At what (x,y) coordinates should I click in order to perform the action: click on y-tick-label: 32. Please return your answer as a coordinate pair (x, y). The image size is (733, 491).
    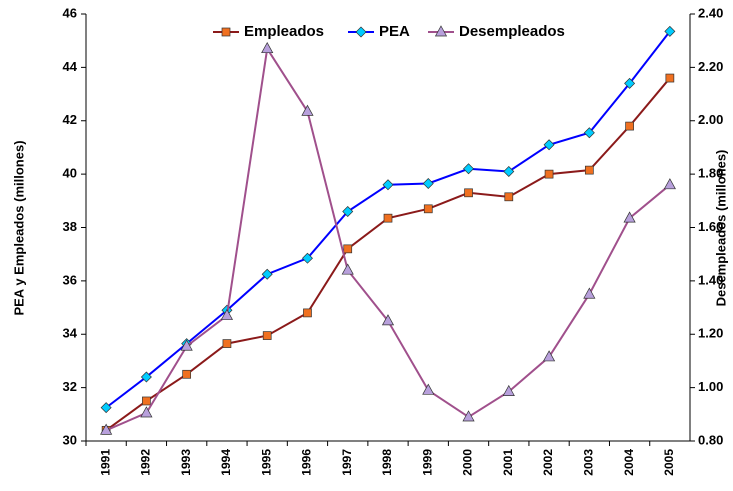
    Looking at the image, I should click on (70, 386).